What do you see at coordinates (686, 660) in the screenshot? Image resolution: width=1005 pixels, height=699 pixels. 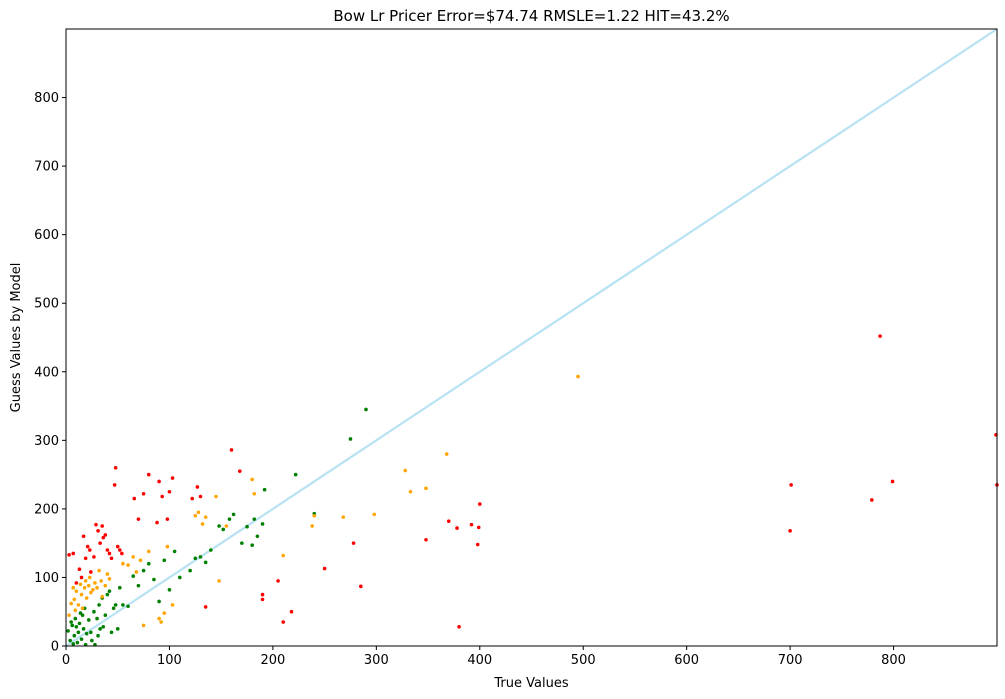 I see `x-tick-label: 600` at bounding box center [686, 660].